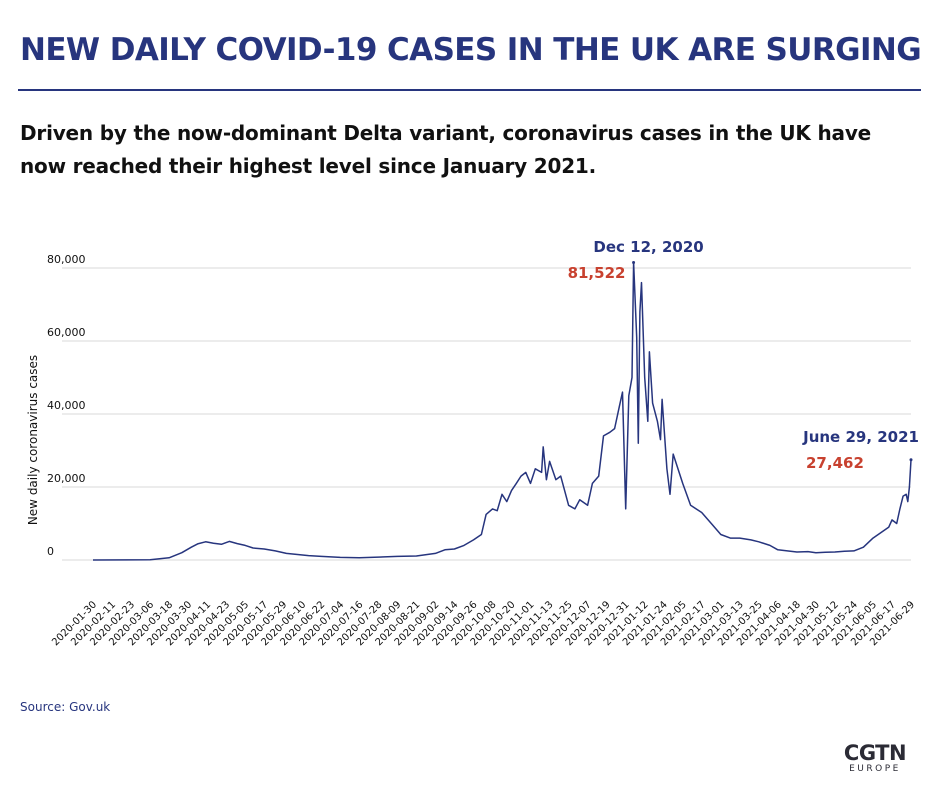 The width and height of the screenshot is (940, 788). Describe the element at coordinates (875, 769) in the screenshot. I see `logo-subtitle: EUROPE` at that location.